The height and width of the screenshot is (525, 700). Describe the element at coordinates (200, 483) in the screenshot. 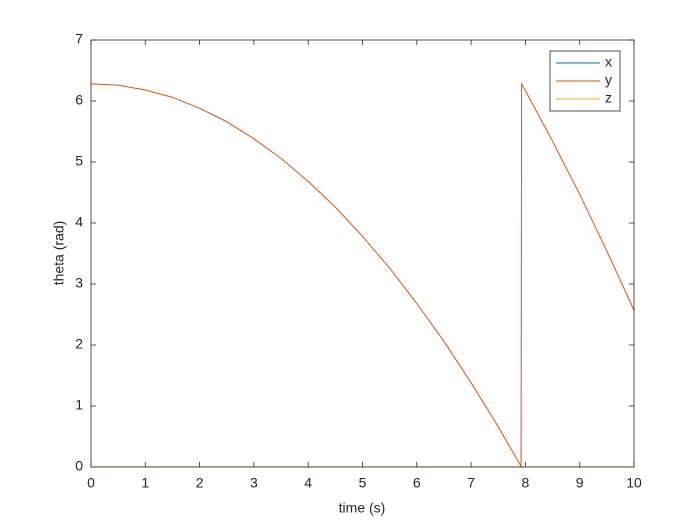

I see `x-tick-label: 2` at that location.